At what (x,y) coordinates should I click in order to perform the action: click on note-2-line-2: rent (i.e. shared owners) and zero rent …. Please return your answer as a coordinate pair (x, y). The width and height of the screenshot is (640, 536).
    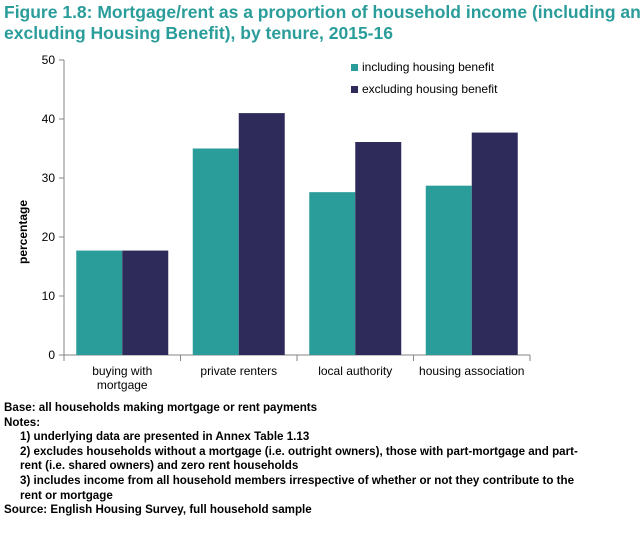
    Looking at the image, I should click on (159, 466).